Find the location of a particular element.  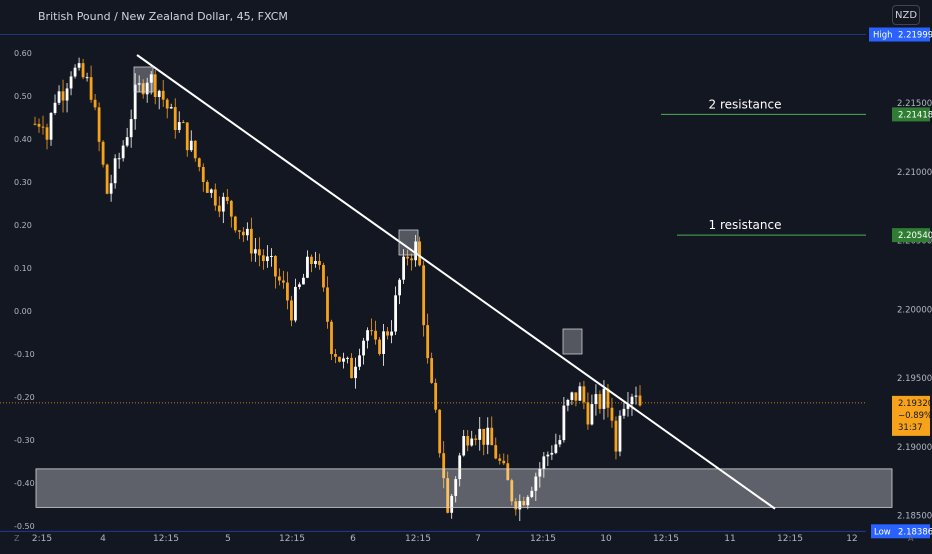

last-price-value: 2.19320 is located at coordinates (915, 404).